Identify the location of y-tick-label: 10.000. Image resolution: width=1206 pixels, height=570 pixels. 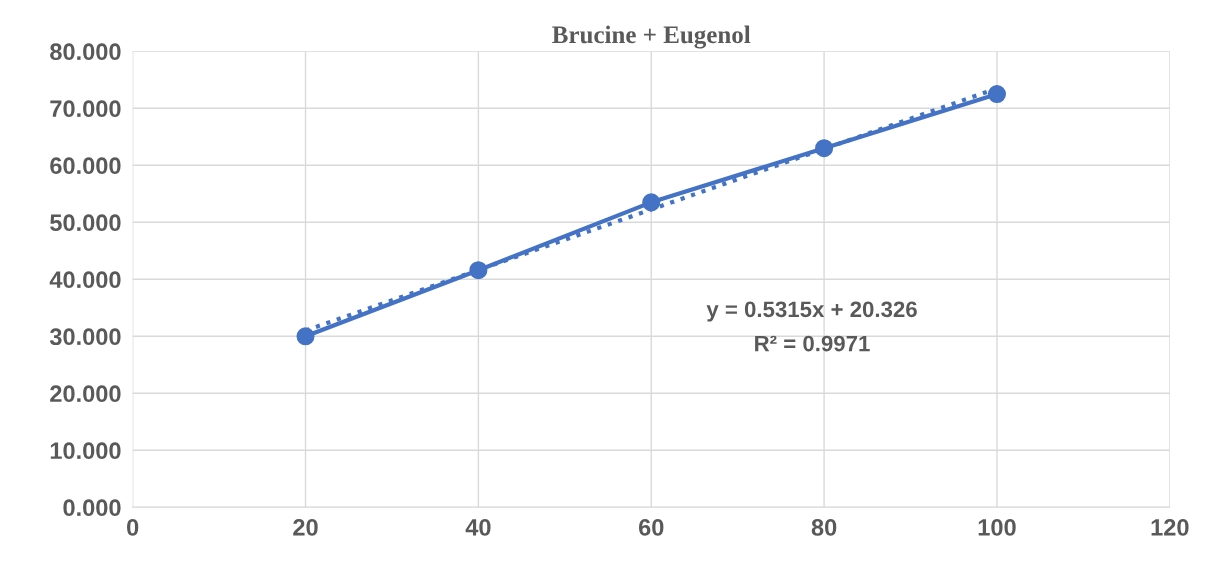
(85, 451).